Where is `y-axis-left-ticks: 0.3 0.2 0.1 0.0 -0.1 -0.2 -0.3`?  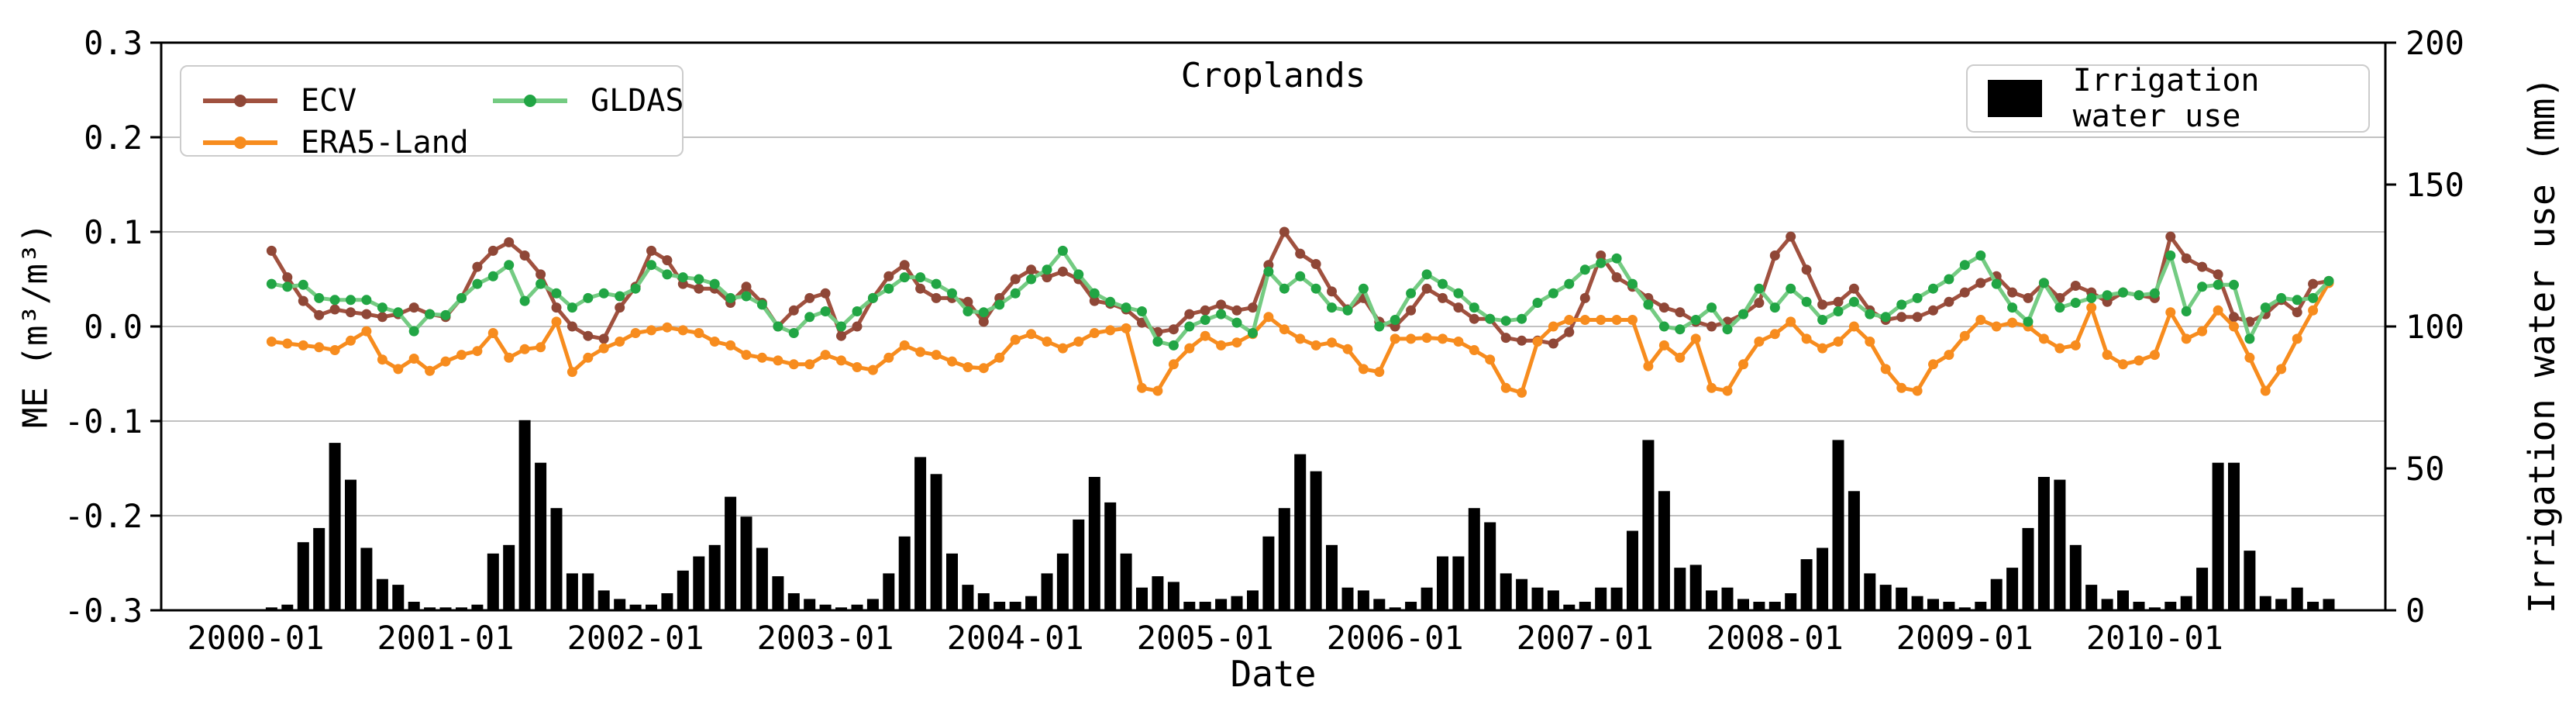
y-axis-left-ticks: 0.3 0.2 0.1 0.0 -0.1 -0.2 -0.3 is located at coordinates (112, 327).